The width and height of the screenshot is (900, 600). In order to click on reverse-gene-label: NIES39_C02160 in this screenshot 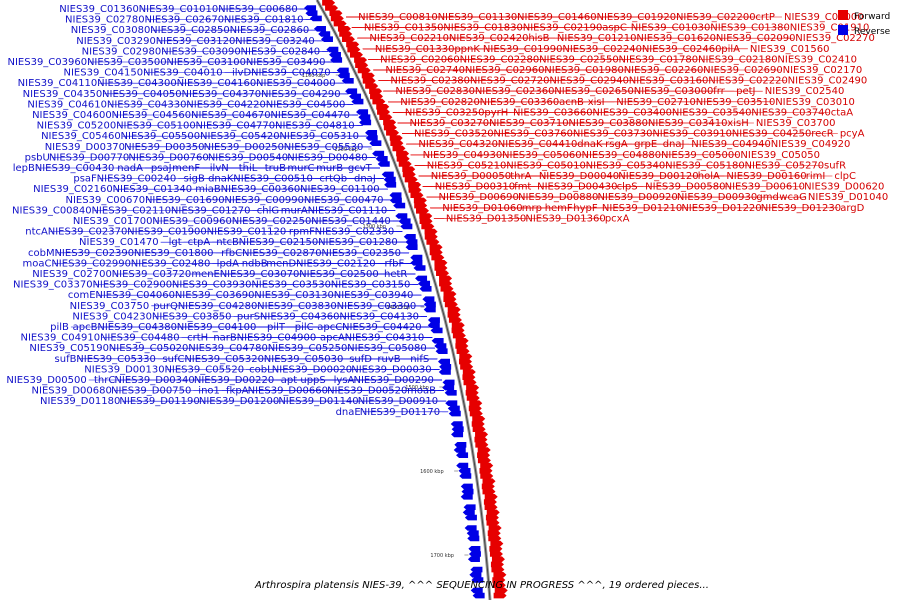, I will do `click(73, 189)`.